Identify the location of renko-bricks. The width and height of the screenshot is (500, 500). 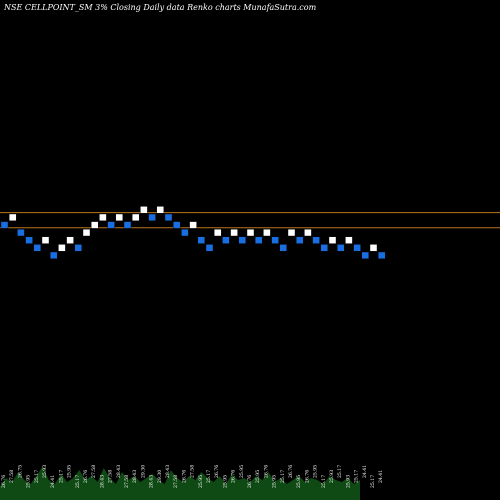
(193, 233).